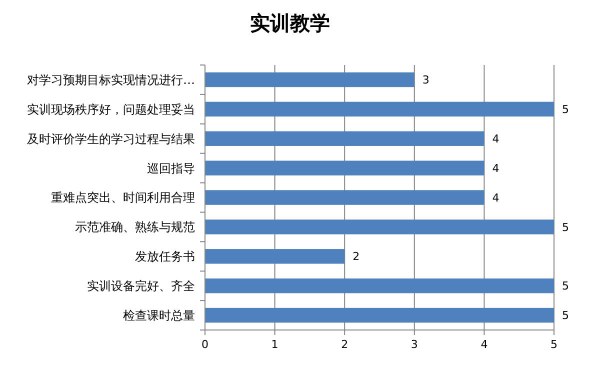 This screenshot has height=365, width=592. I want to click on x-tick-label: 2, so click(344, 344).